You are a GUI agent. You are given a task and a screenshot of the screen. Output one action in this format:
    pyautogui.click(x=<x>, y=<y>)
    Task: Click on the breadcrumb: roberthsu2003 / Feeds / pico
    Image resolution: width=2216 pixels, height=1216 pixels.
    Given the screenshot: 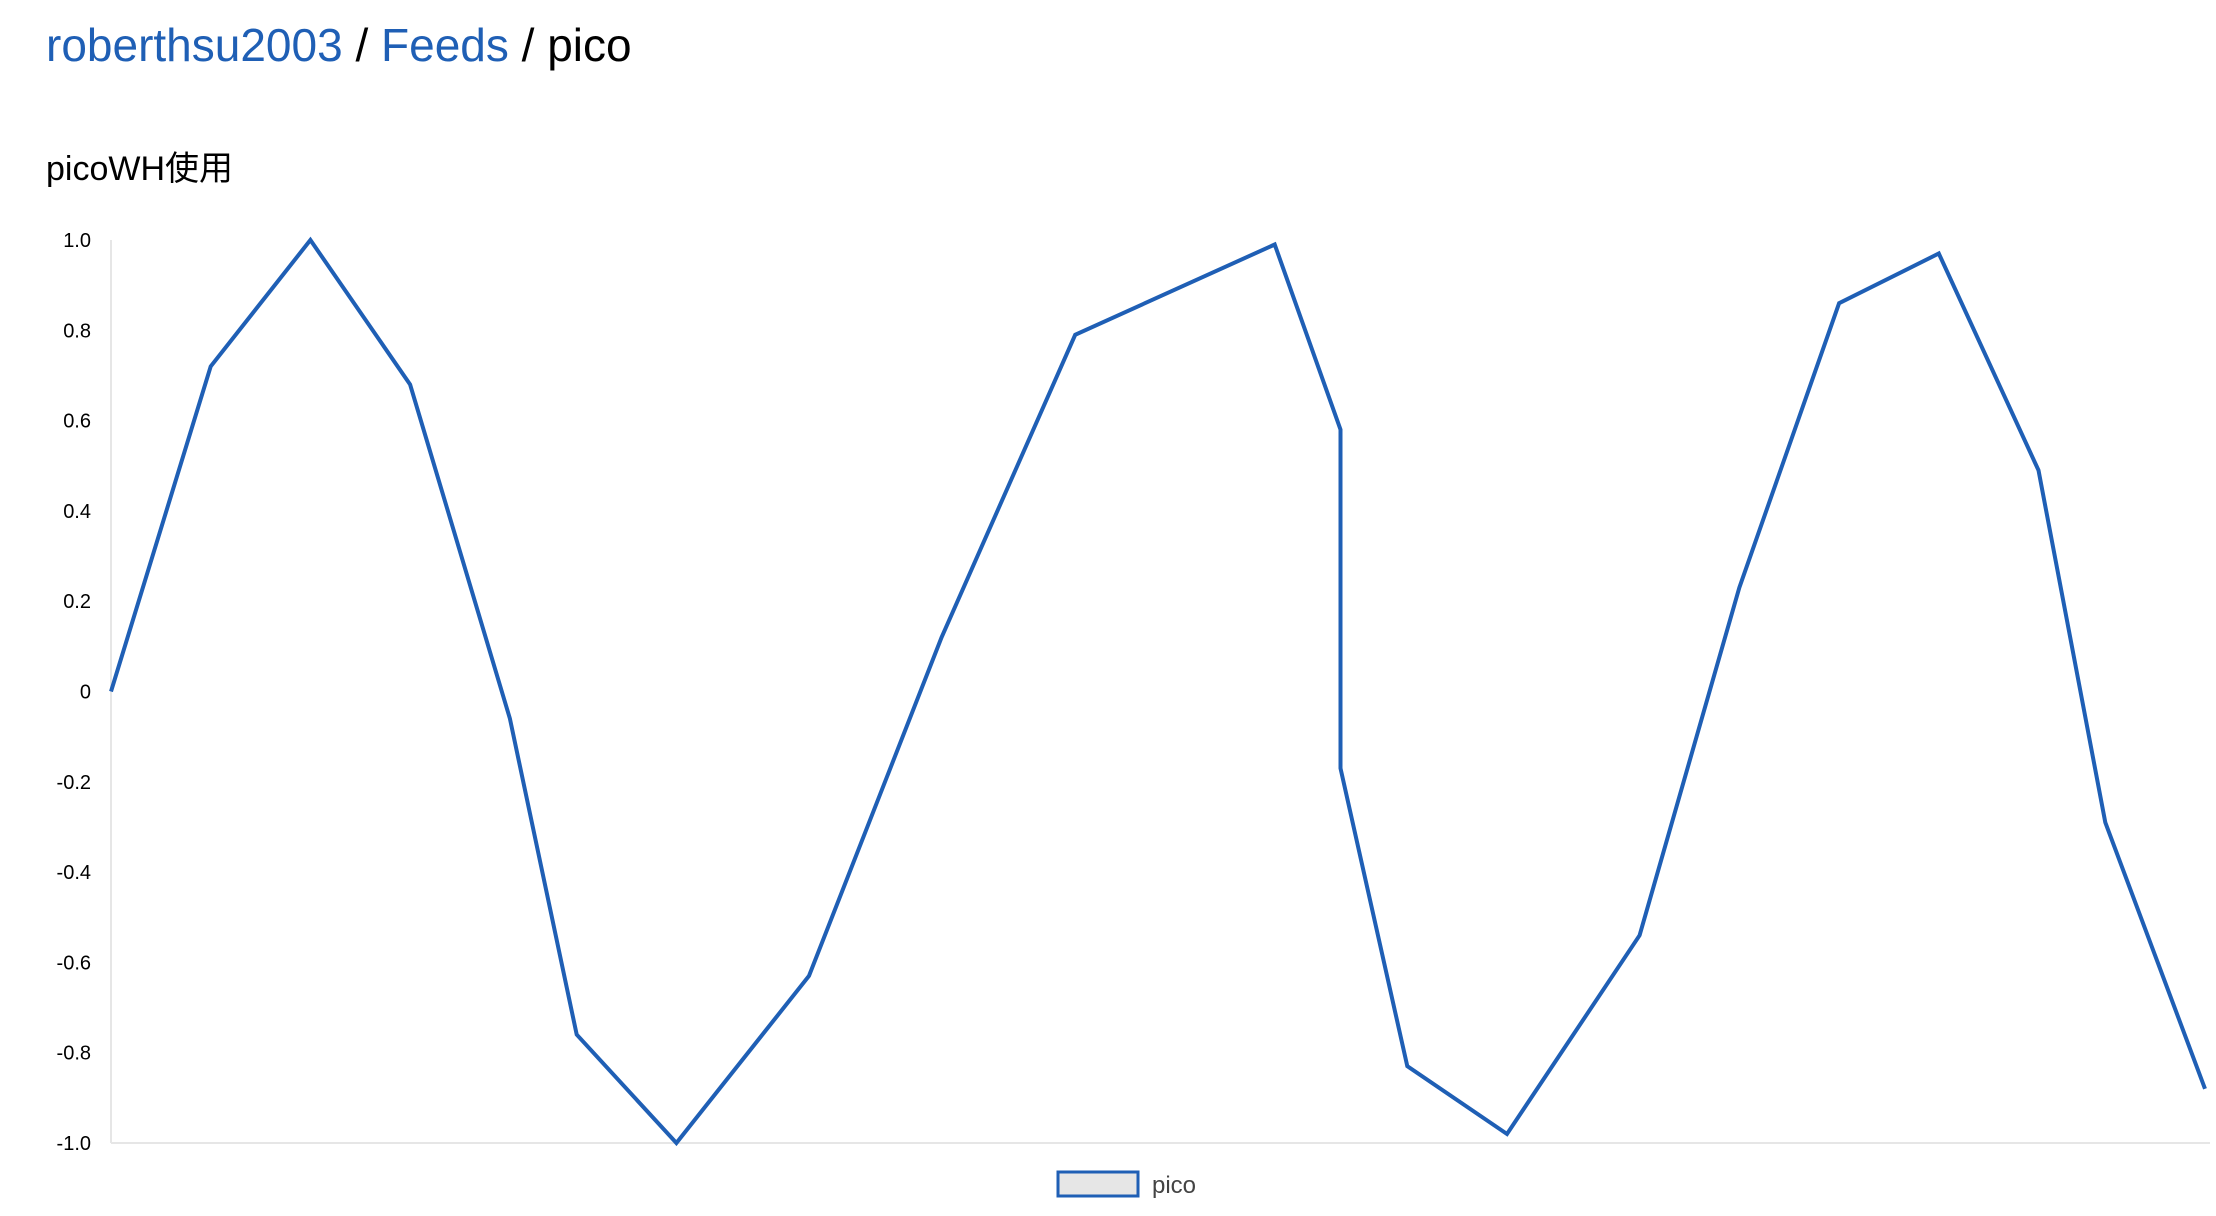 What is the action you would take?
    pyautogui.click(x=339, y=45)
    